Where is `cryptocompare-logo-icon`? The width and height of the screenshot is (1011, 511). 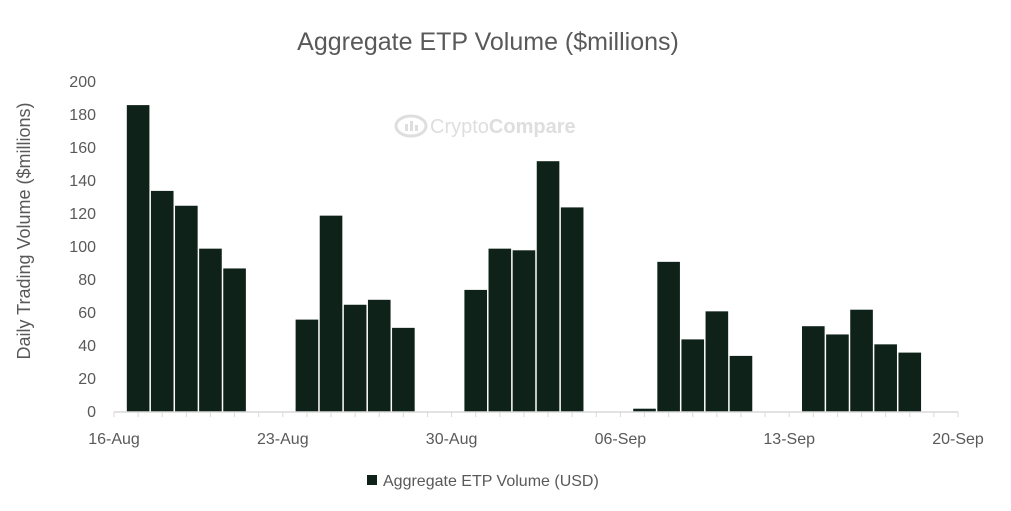
cryptocompare-logo-icon is located at coordinates (411, 126).